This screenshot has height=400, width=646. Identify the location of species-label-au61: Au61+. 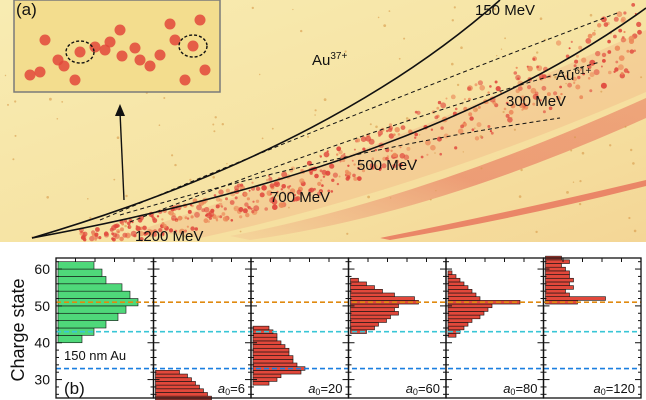
(573, 75).